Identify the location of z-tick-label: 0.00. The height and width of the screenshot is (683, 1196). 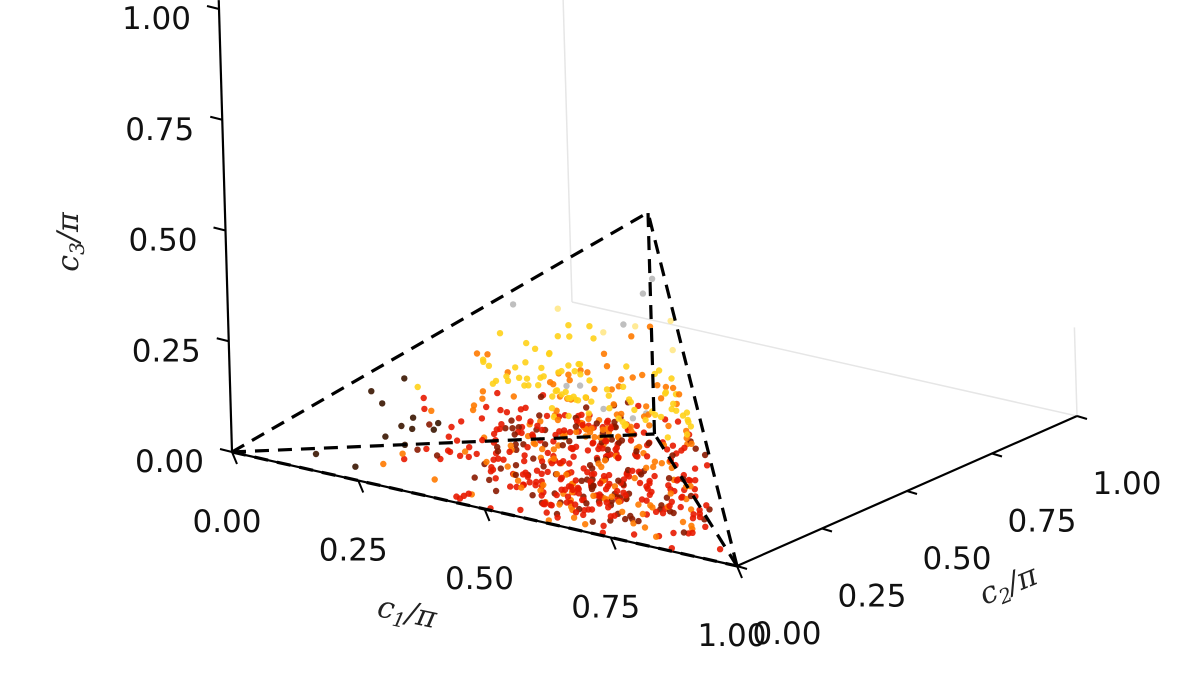
(169, 462).